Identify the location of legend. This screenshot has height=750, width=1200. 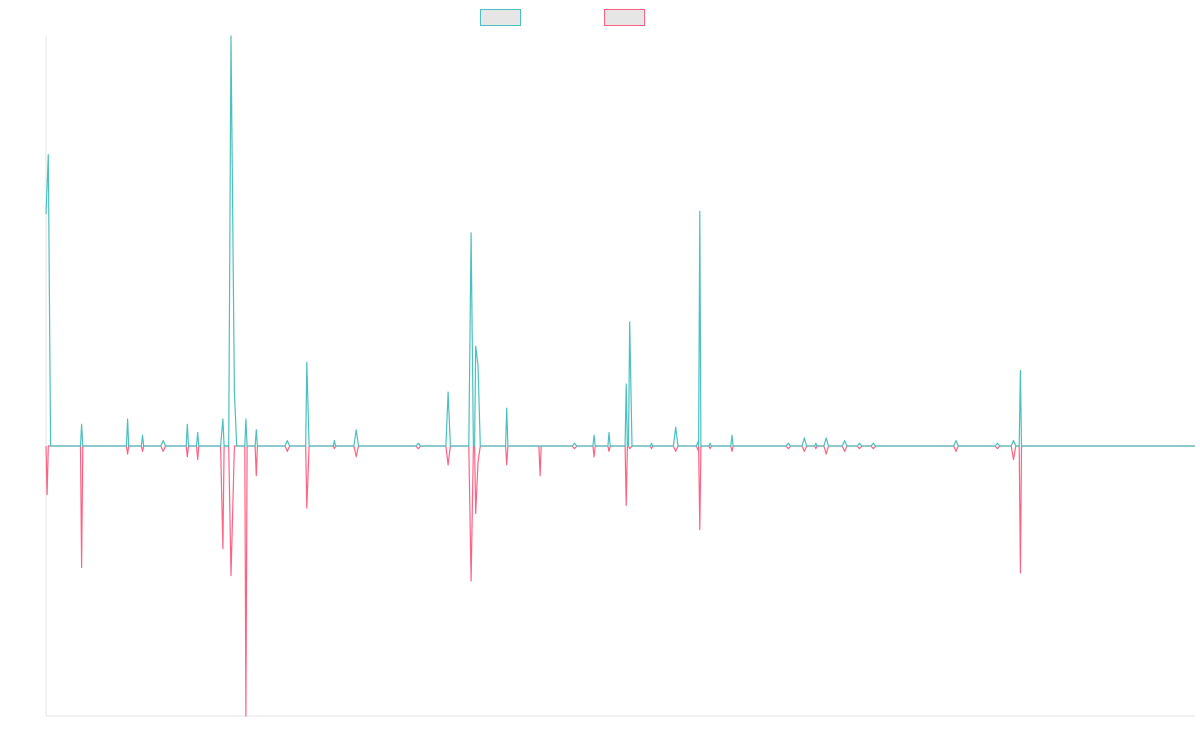
(600, 18).